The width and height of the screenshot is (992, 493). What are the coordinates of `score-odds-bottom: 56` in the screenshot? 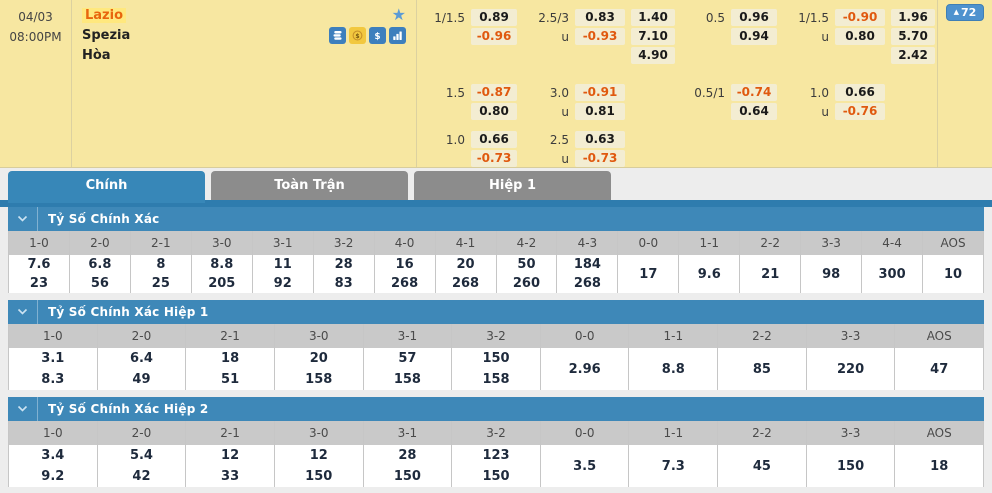 It's located at (99, 283).